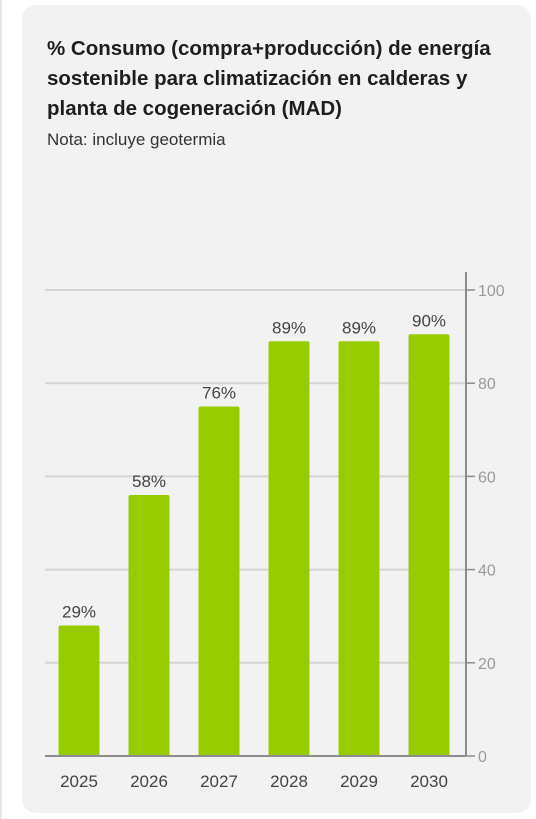 This screenshot has width=536, height=819. I want to click on x-tick-label: 2029, so click(359, 781).